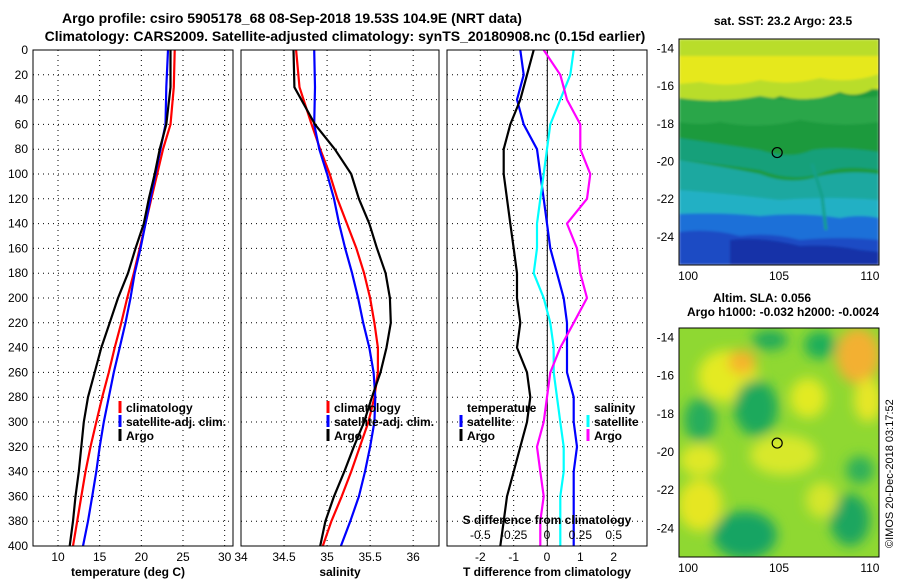  What do you see at coordinates (22, 75) in the screenshot?
I see `y-tick-label: 20` at bounding box center [22, 75].